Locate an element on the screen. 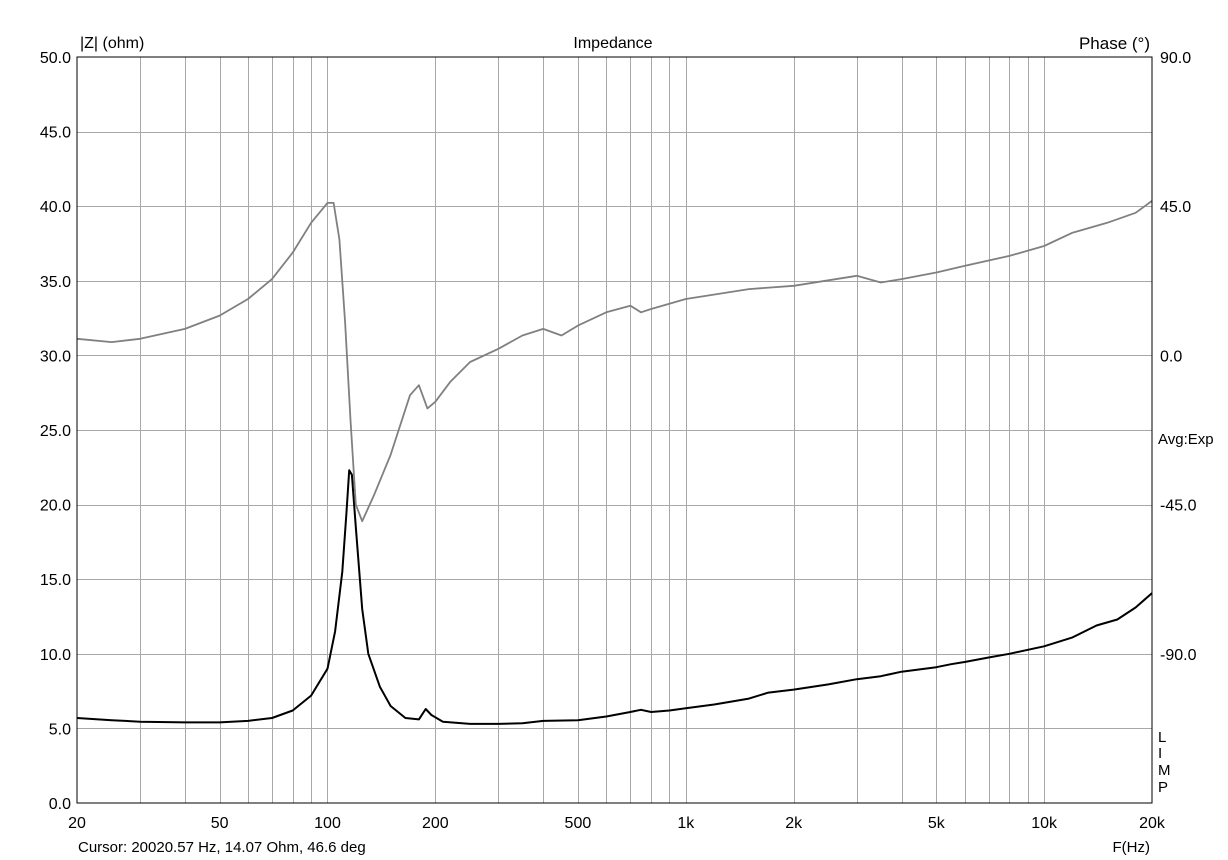  y-tick-label: 40.0 is located at coordinates (55, 207).